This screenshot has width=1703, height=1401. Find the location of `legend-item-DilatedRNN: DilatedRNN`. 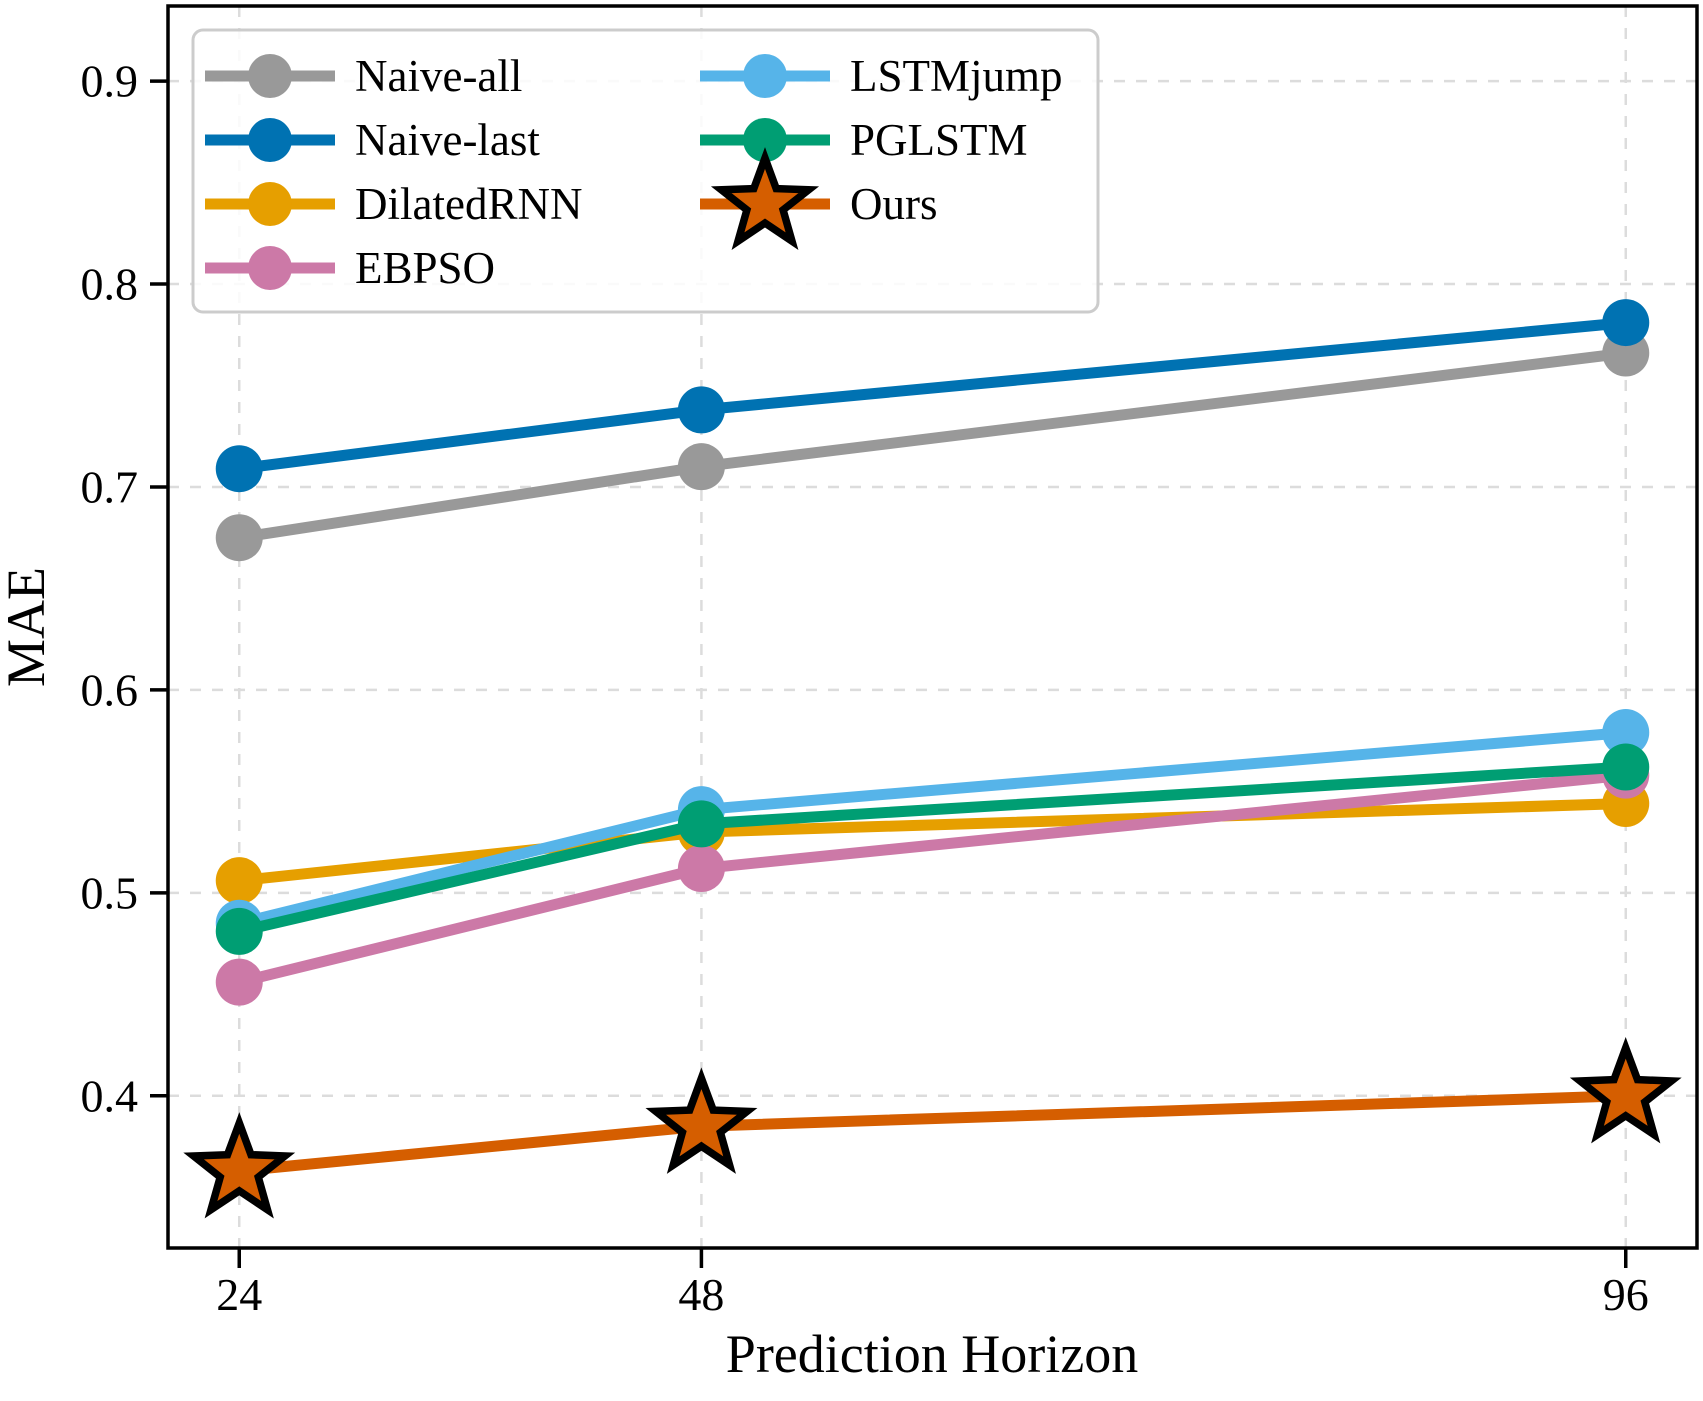

legend-item-DilatedRNN: DilatedRNN is located at coordinates (393, 204).